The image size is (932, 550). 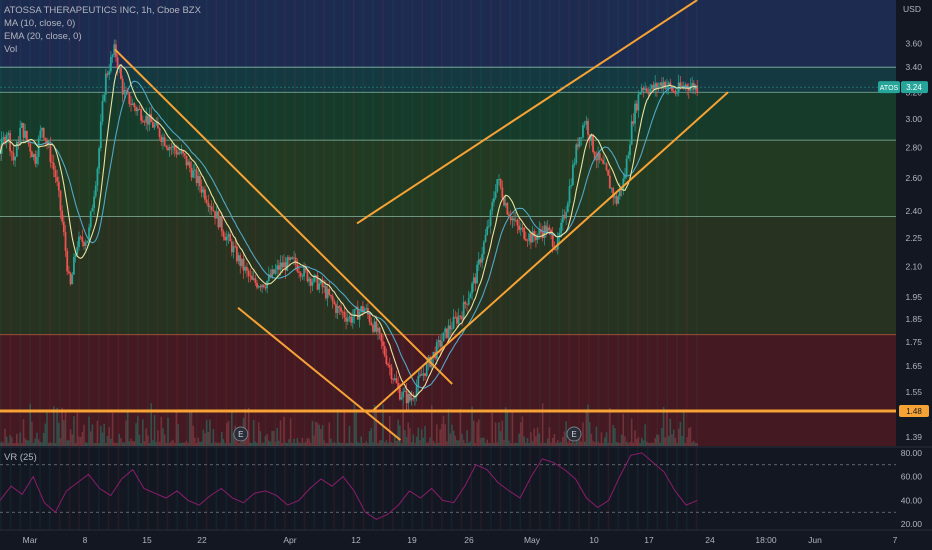 I want to click on ma-indicator-label: MA (10, close, 0), so click(x=40, y=23).